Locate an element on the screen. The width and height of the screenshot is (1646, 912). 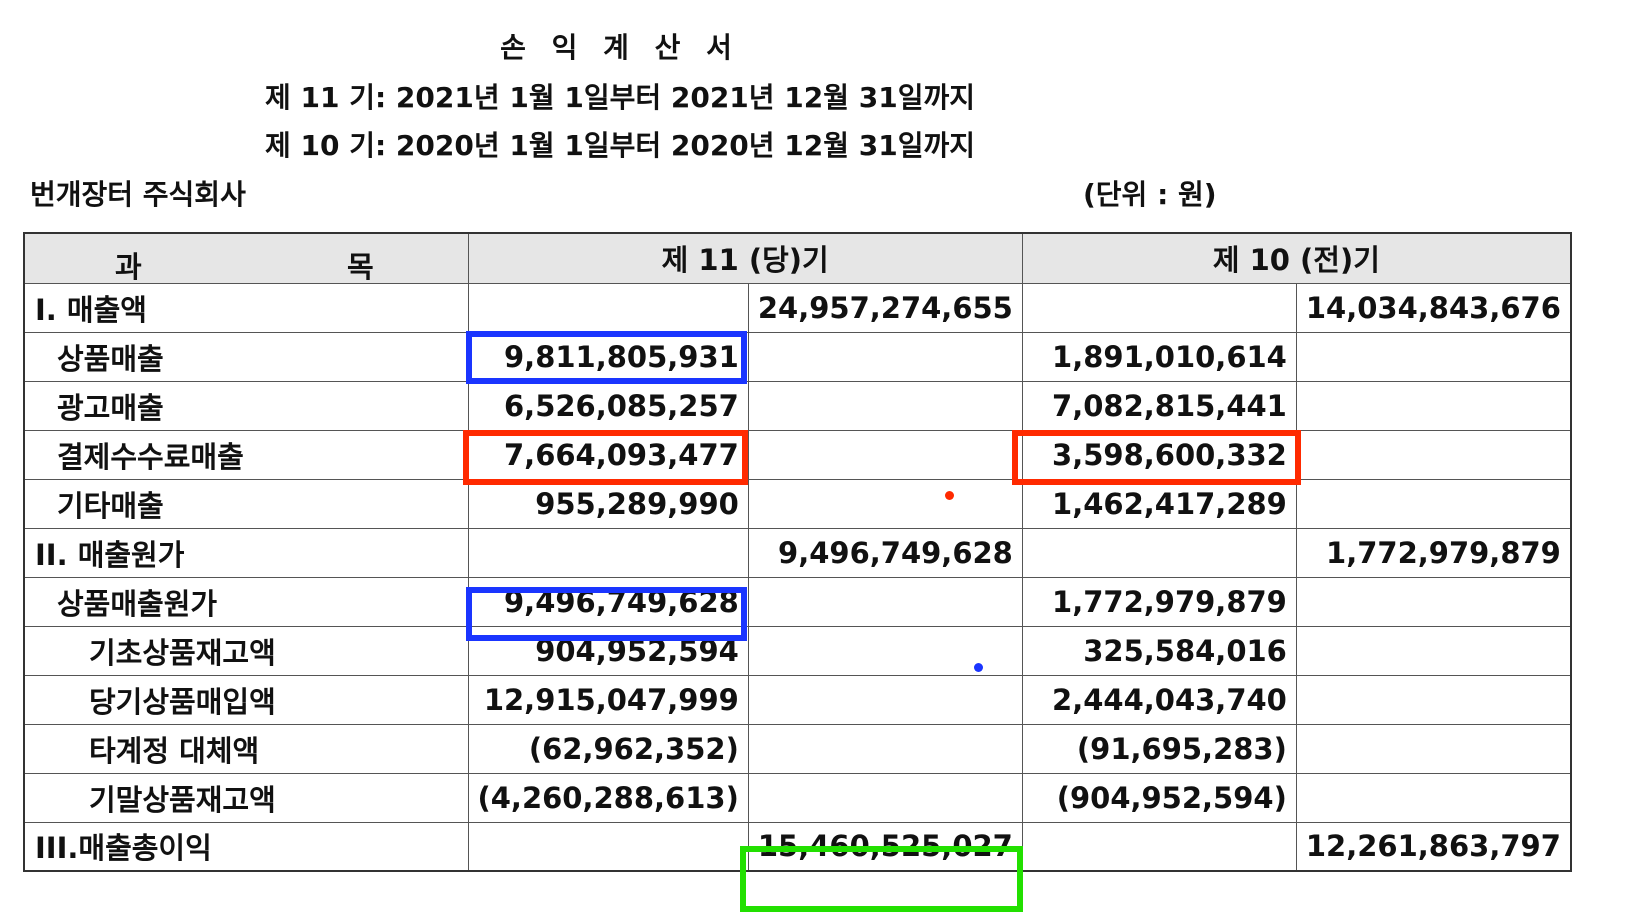
header-prior-period: 제 10 (전)기 is located at coordinates (1296, 258).